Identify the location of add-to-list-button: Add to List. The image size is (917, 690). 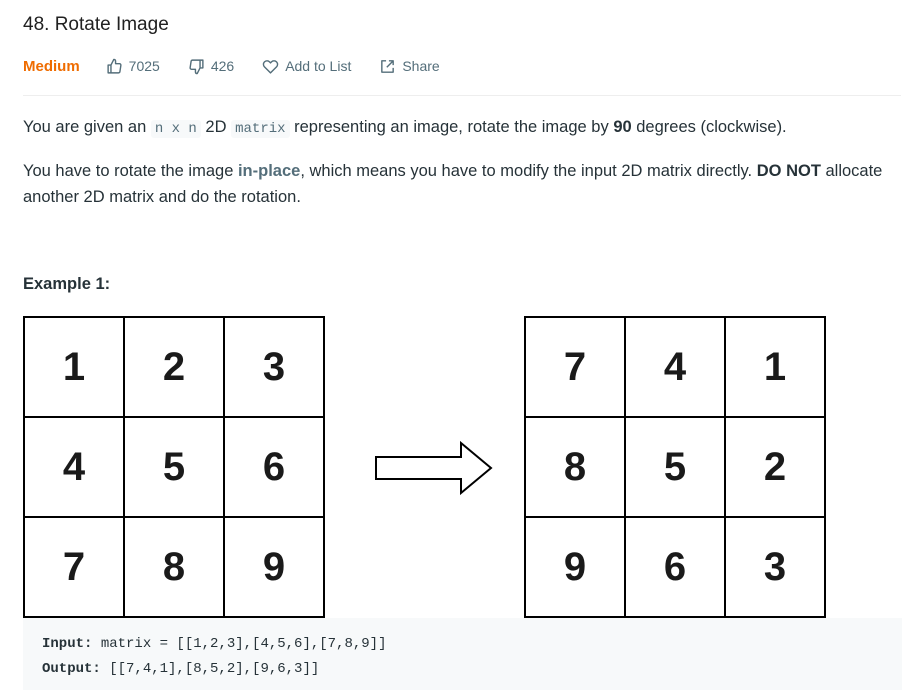
(306, 66).